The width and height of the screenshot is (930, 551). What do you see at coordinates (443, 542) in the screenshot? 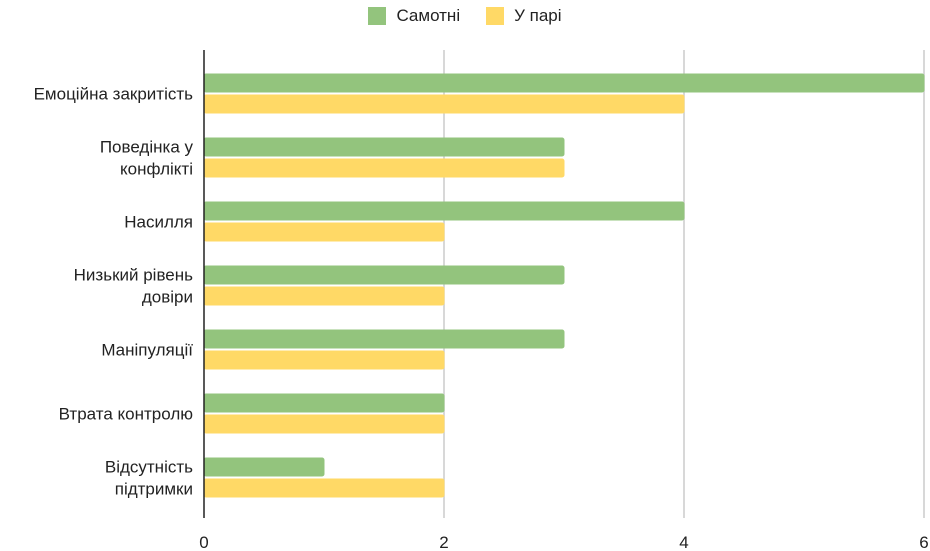
I see `x-tick-label-1: 2` at bounding box center [443, 542].